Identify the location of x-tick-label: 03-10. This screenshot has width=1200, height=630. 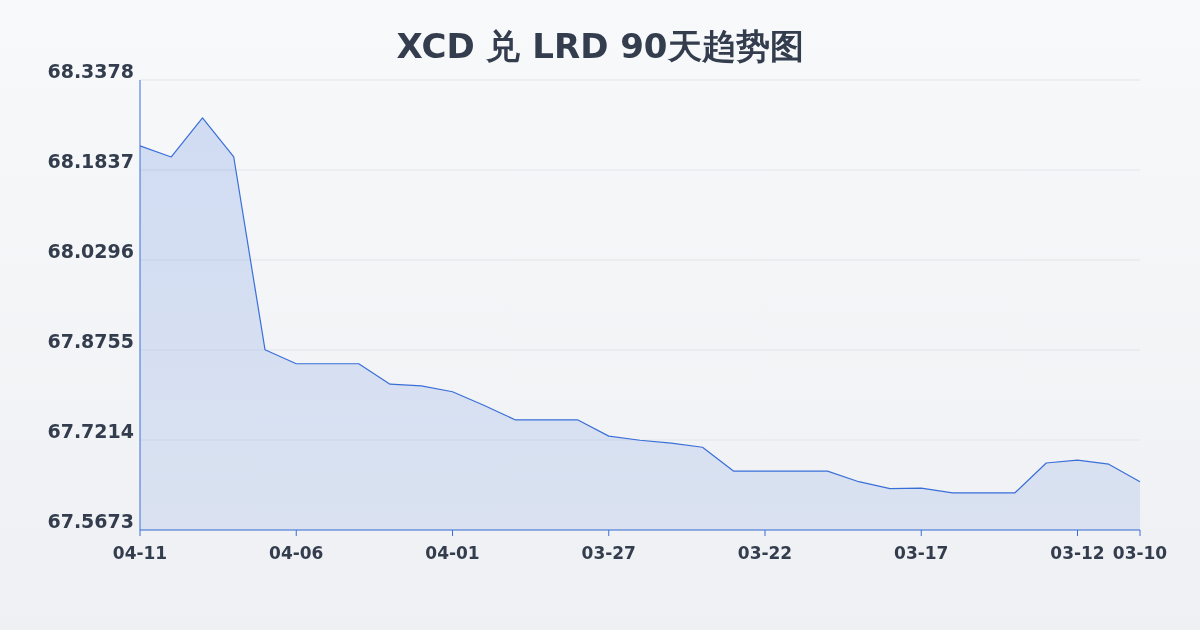
(1140, 553).